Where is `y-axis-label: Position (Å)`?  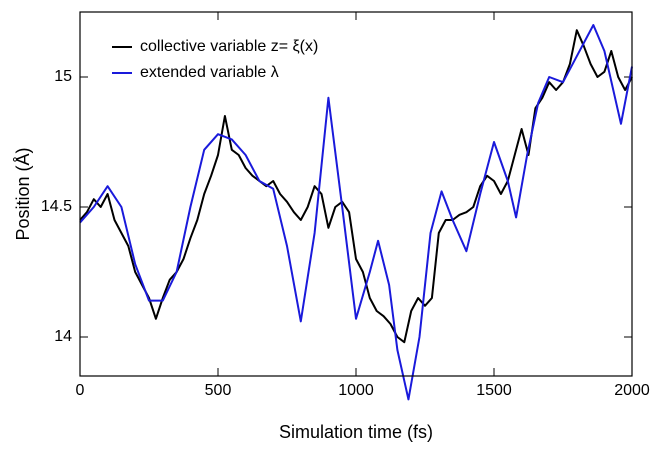
y-axis-label: Position (Å) is located at coordinates (23, 193).